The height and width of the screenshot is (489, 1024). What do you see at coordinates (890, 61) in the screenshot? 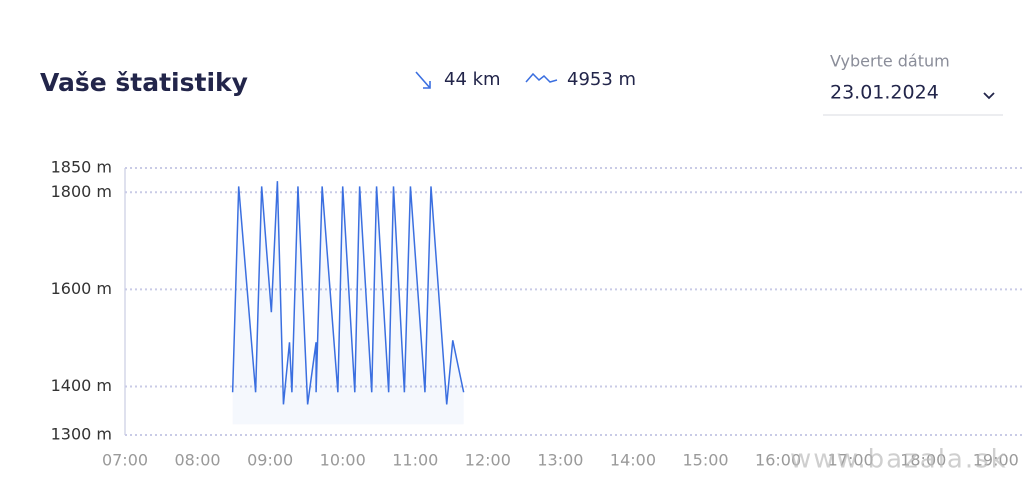
I see `date-label: Vyberte dátum` at bounding box center [890, 61].